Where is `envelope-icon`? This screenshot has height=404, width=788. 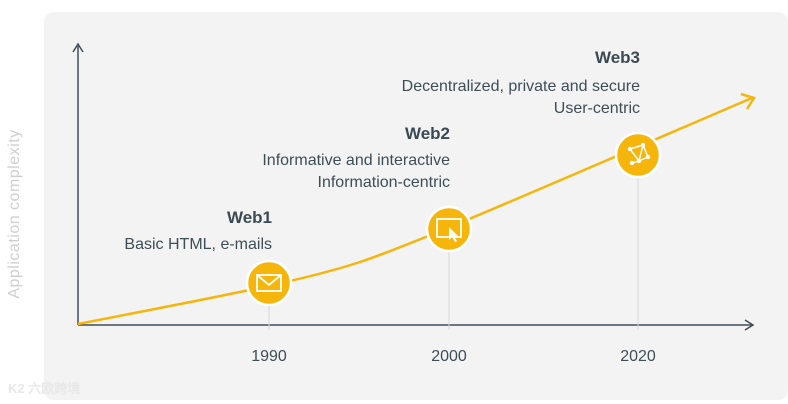
envelope-icon is located at coordinates (269, 283).